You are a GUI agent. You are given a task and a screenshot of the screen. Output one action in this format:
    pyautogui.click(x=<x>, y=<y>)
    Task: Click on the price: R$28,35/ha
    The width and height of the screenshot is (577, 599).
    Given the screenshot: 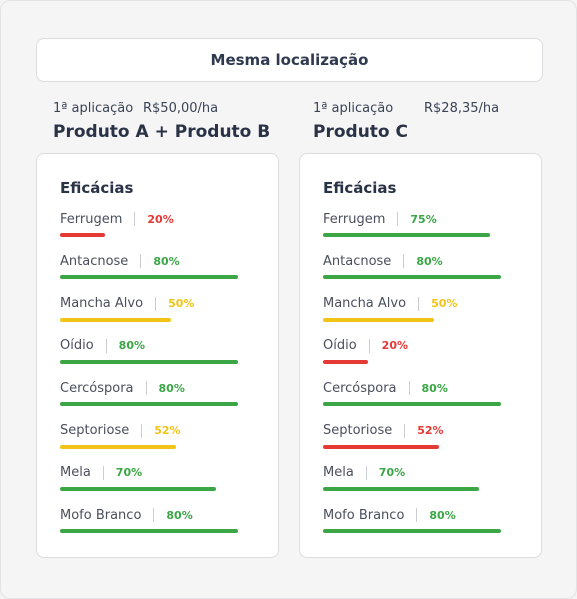 What is the action you would take?
    pyautogui.click(x=462, y=108)
    